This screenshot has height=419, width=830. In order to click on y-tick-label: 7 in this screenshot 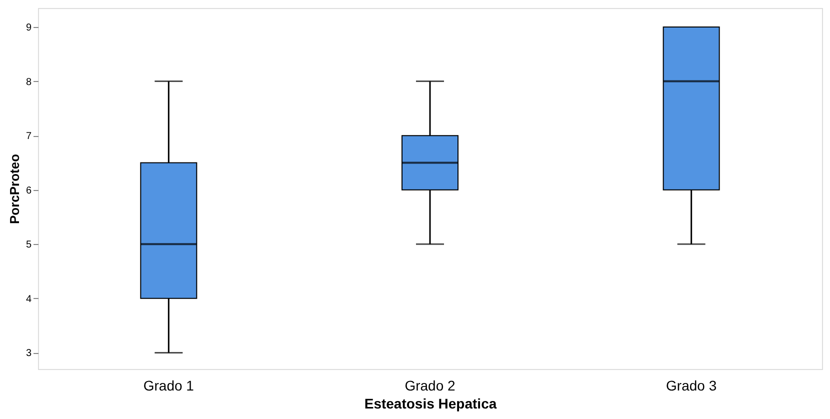, I will do `click(29, 136)`.